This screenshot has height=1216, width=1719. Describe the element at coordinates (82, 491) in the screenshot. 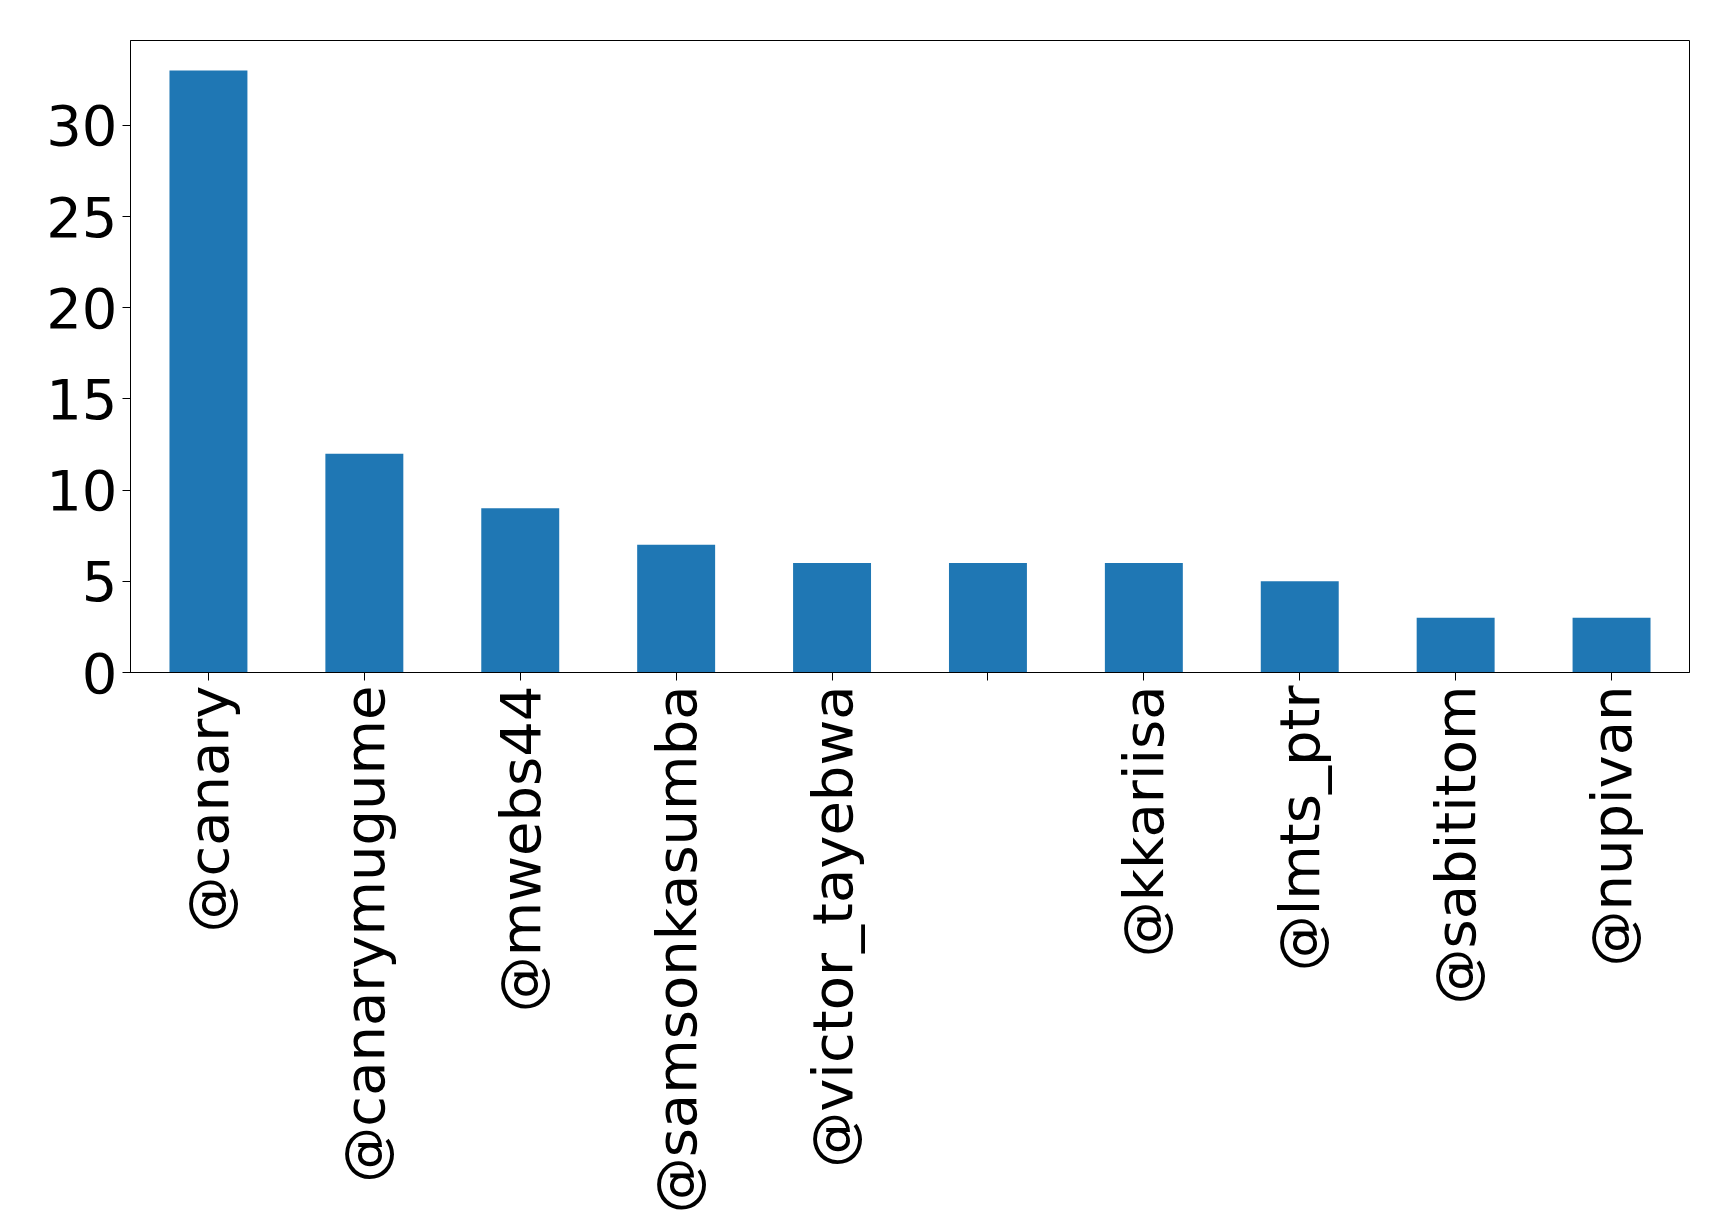

I see `y-tick-label: 10` at that location.